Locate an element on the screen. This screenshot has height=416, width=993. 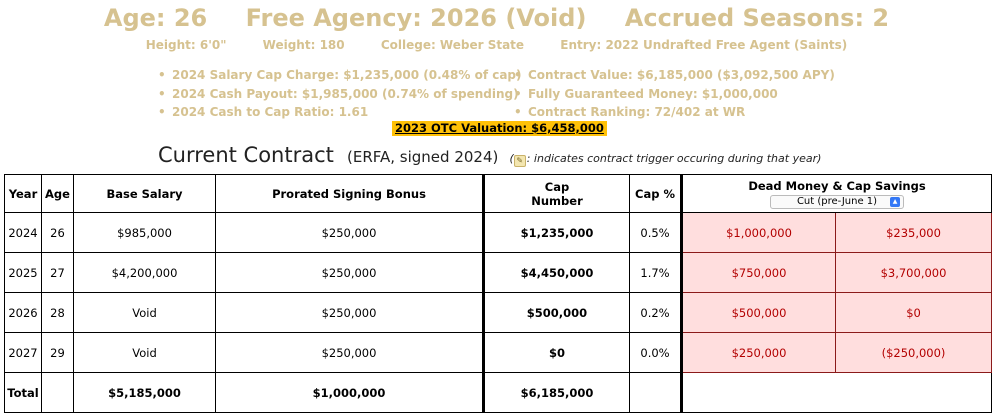
header-prorated-bonus: Prorated Signing Bonus is located at coordinates (350, 193).